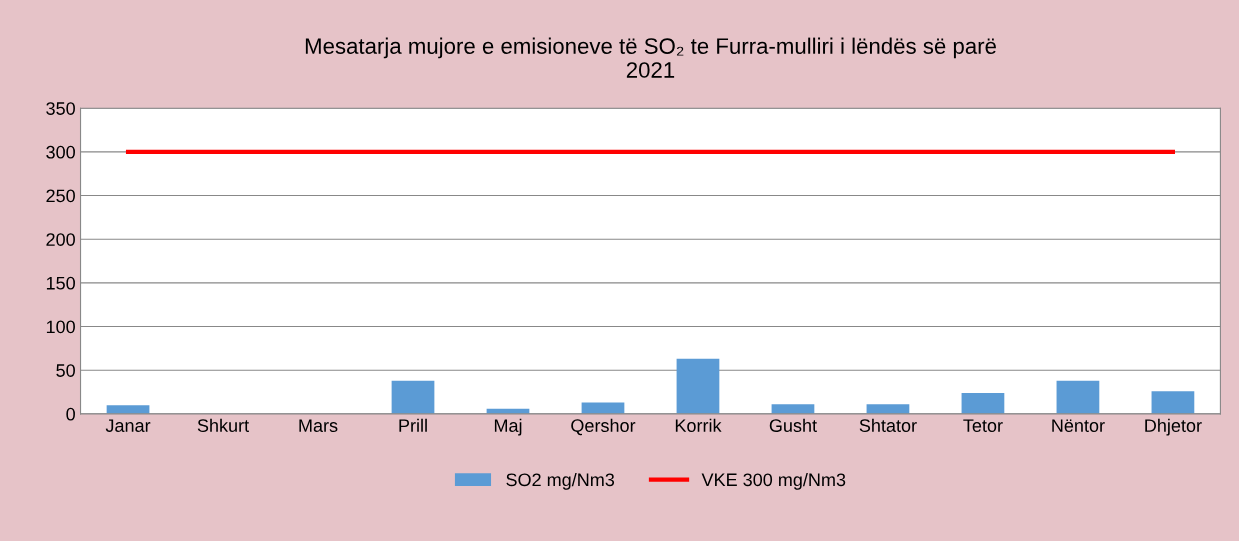 The image size is (1239, 541). Describe the element at coordinates (128, 425) in the screenshot. I see `x-tick-label: Janar` at that location.